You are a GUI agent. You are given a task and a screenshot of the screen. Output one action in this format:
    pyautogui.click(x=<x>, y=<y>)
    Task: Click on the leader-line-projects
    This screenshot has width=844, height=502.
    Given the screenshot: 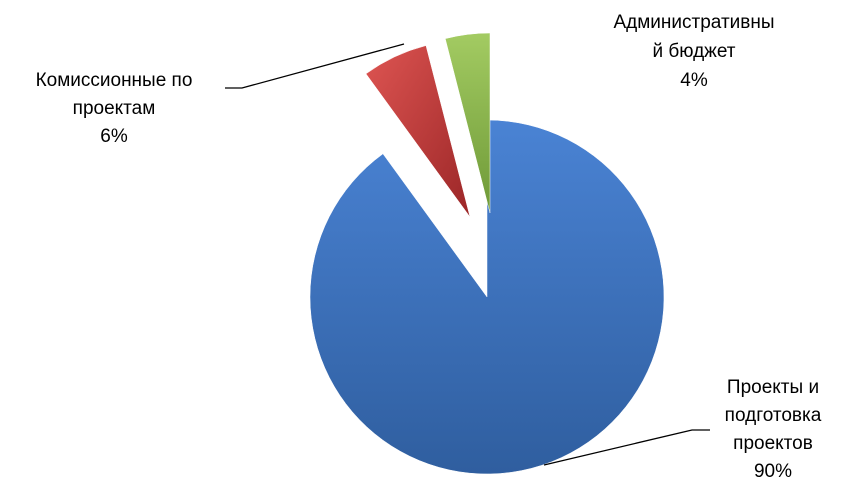 What is the action you would take?
    pyautogui.click(x=626, y=447)
    